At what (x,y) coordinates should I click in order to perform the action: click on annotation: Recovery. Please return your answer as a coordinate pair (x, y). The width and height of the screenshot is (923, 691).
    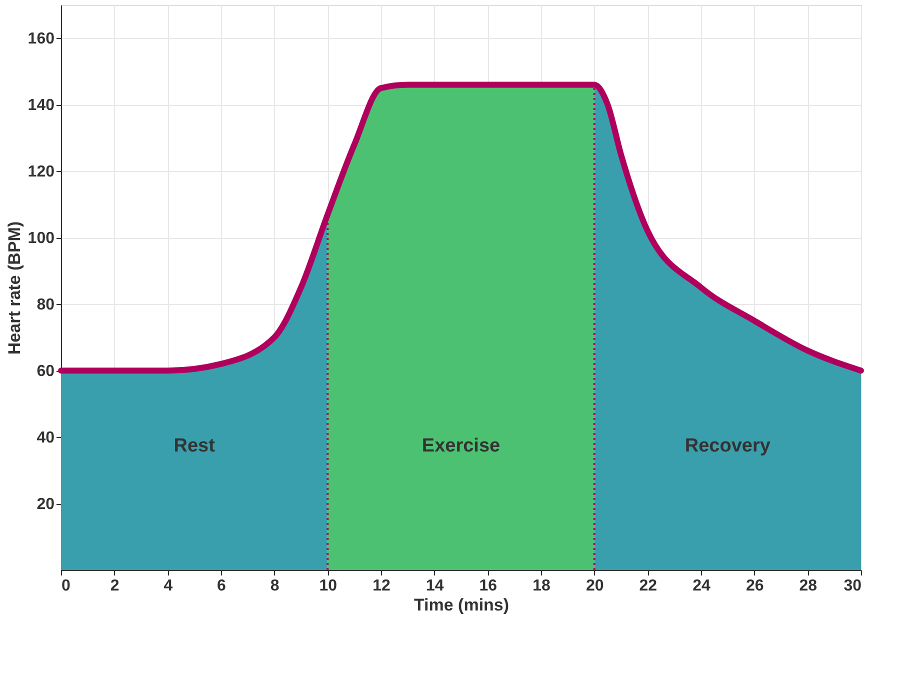
    Looking at the image, I should click on (727, 446).